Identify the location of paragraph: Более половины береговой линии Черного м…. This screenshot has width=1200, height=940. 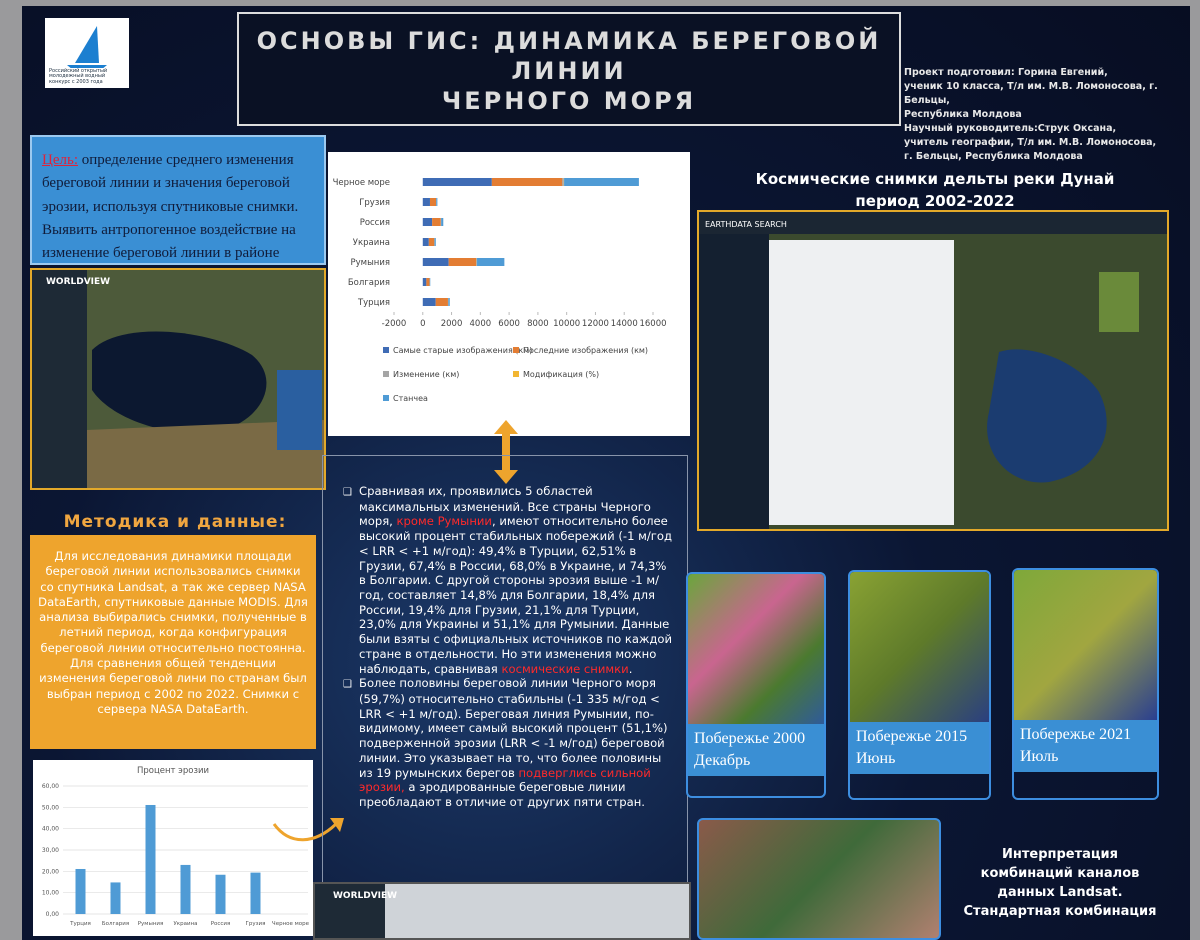
(509, 742).